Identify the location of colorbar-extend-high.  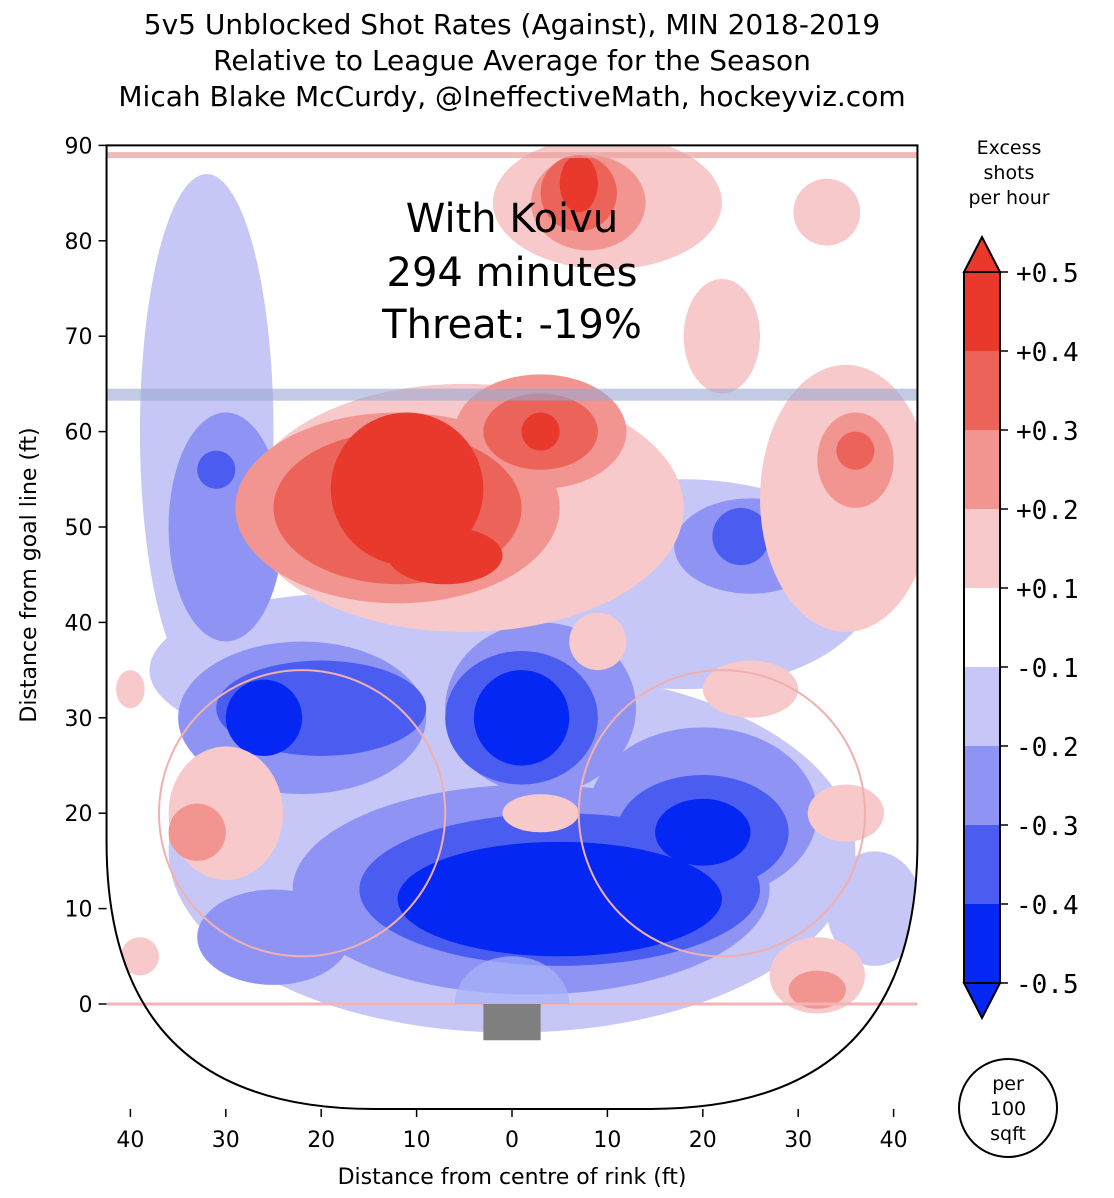
(982, 253).